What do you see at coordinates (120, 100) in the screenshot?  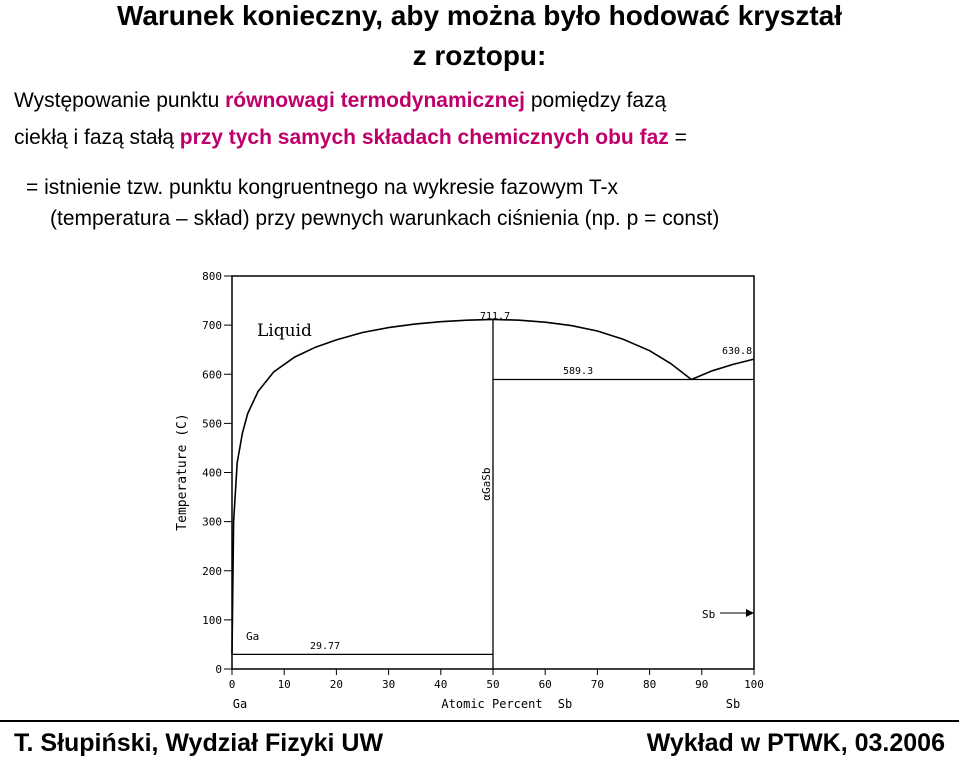 I see `body-text: Występowanie punktu` at bounding box center [120, 100].